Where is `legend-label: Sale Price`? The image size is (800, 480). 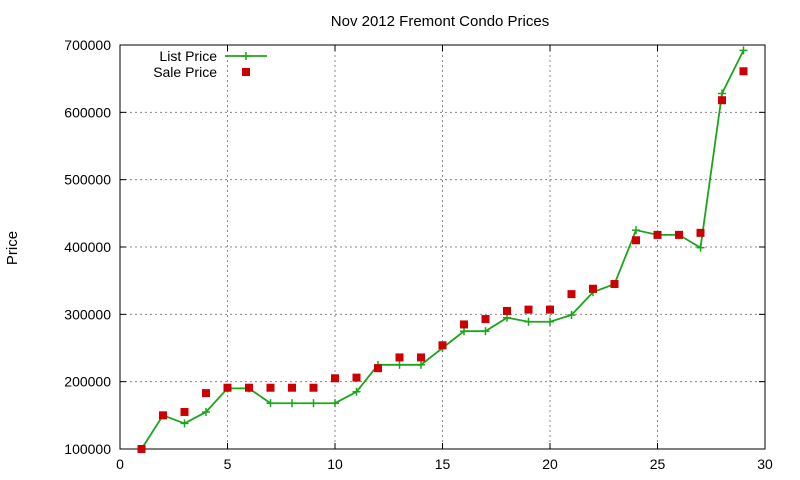 legend-label: Sale Price is located at coordinates (185, 72).